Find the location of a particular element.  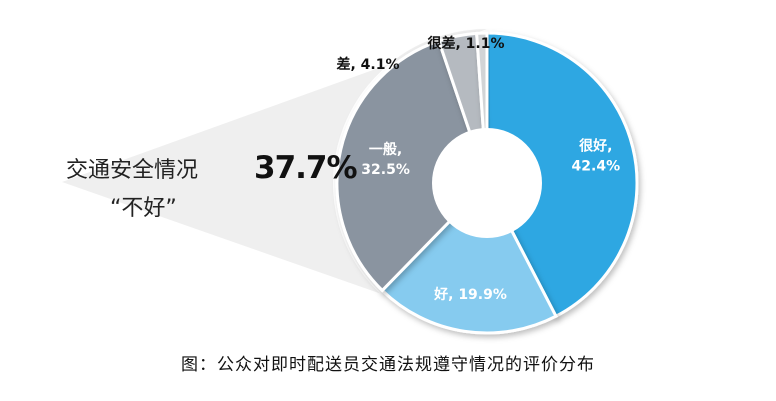

data-label-2: 好, 19.9% is located at coordinates (470, 294).